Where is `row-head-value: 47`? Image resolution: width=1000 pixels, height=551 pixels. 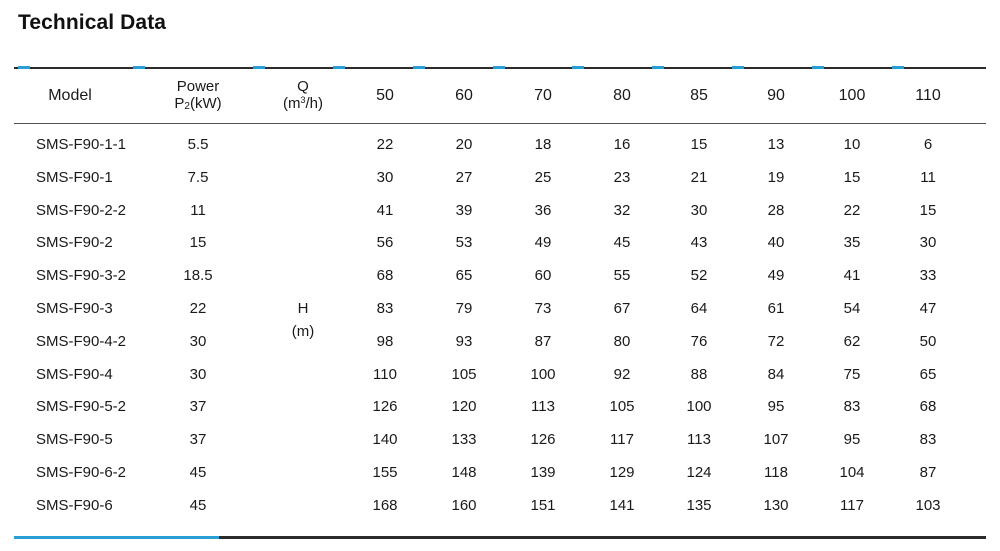 row-head-value: 47 is located at coordinates (928, 308).